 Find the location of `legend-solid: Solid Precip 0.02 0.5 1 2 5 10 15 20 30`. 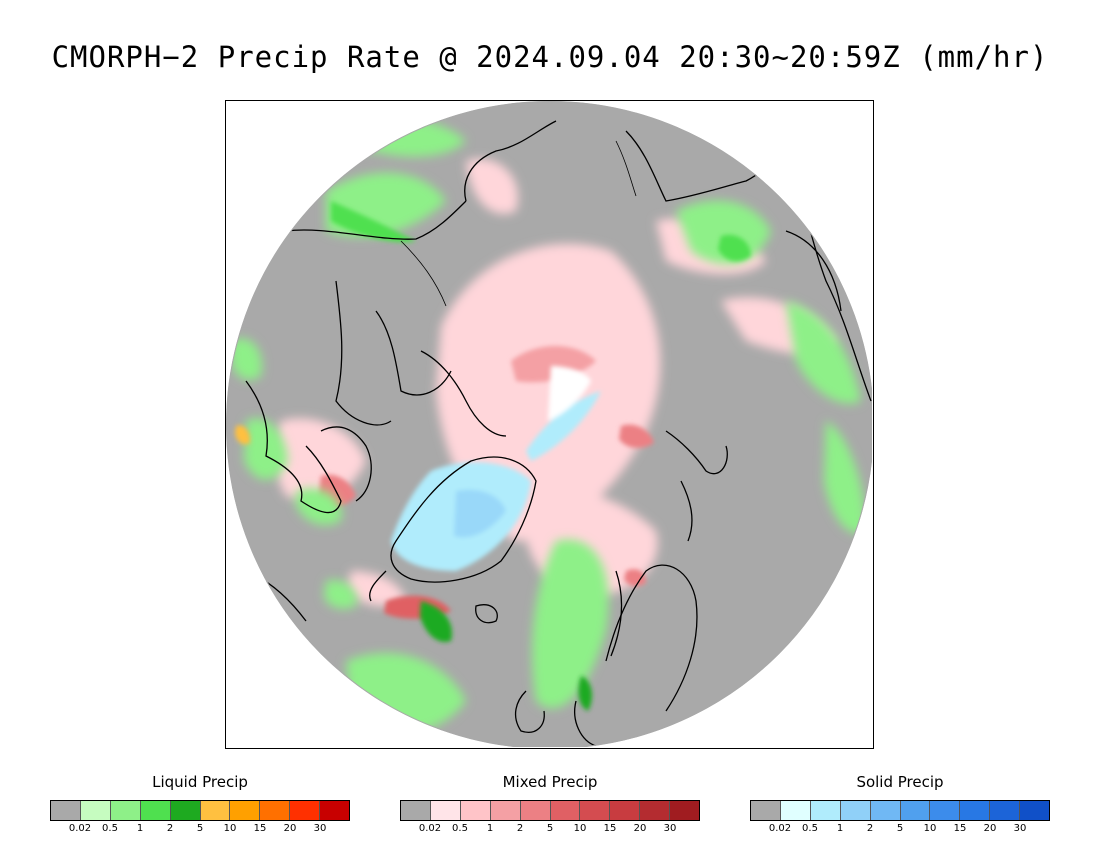

legend-solid: Solid Precip 0.02 0.5 1 2 5 10 15 20 30 is located at coordinates (900, 804).